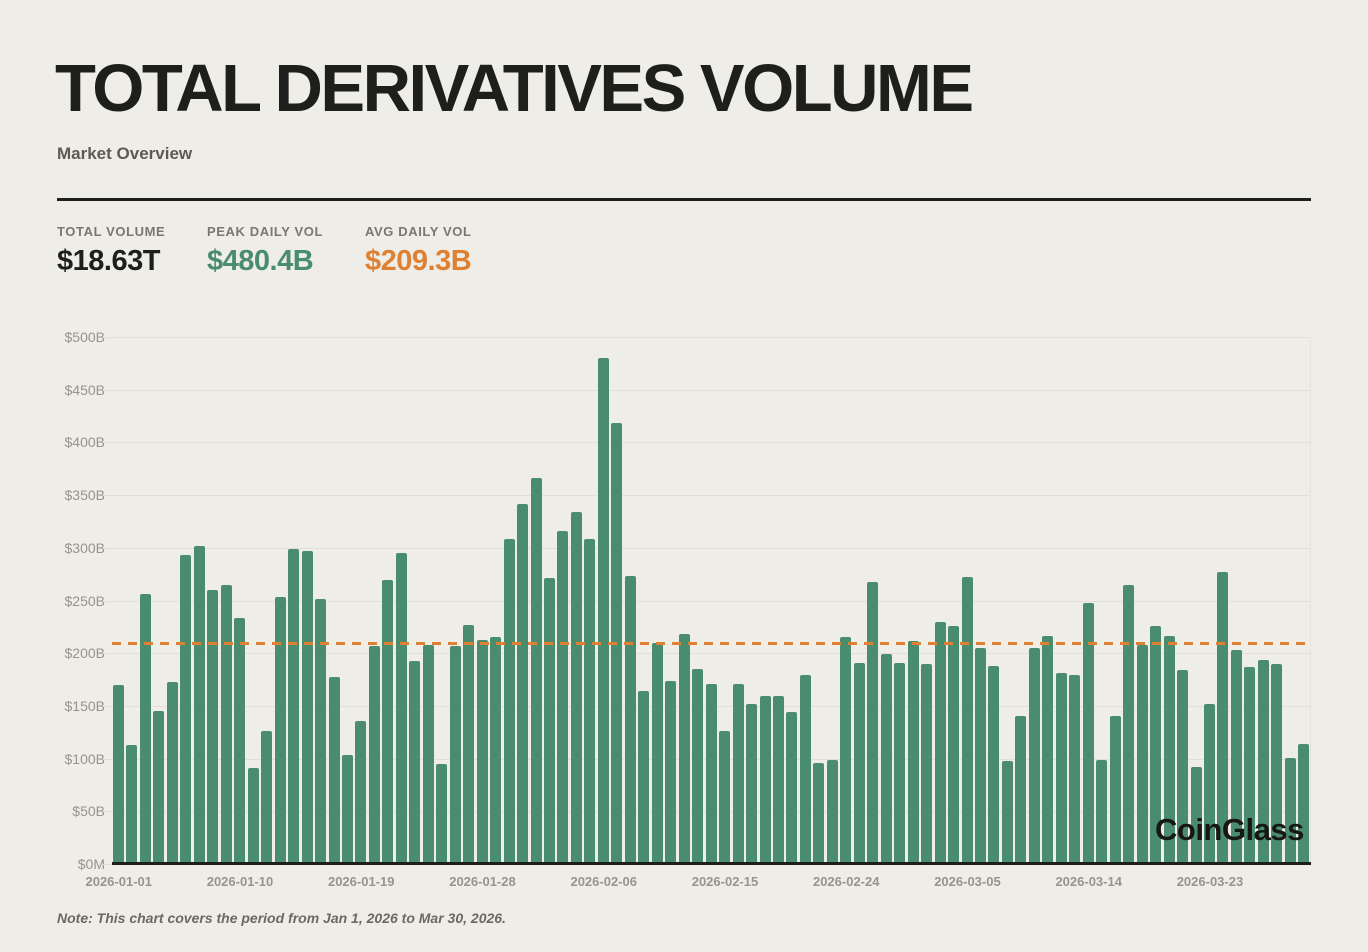  What do you see at coordinates (84, 495) in the screenshot?
I see `y-tick-label: $350B` at bounding box center [84, 495].